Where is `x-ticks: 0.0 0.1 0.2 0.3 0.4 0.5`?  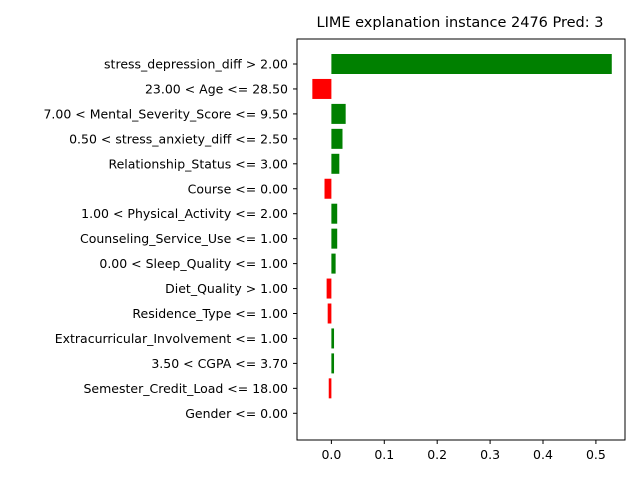 x-ticks: 0.0 0.1 0.2 0.3 0.4 0.5 is located at coordinates (463, 451).